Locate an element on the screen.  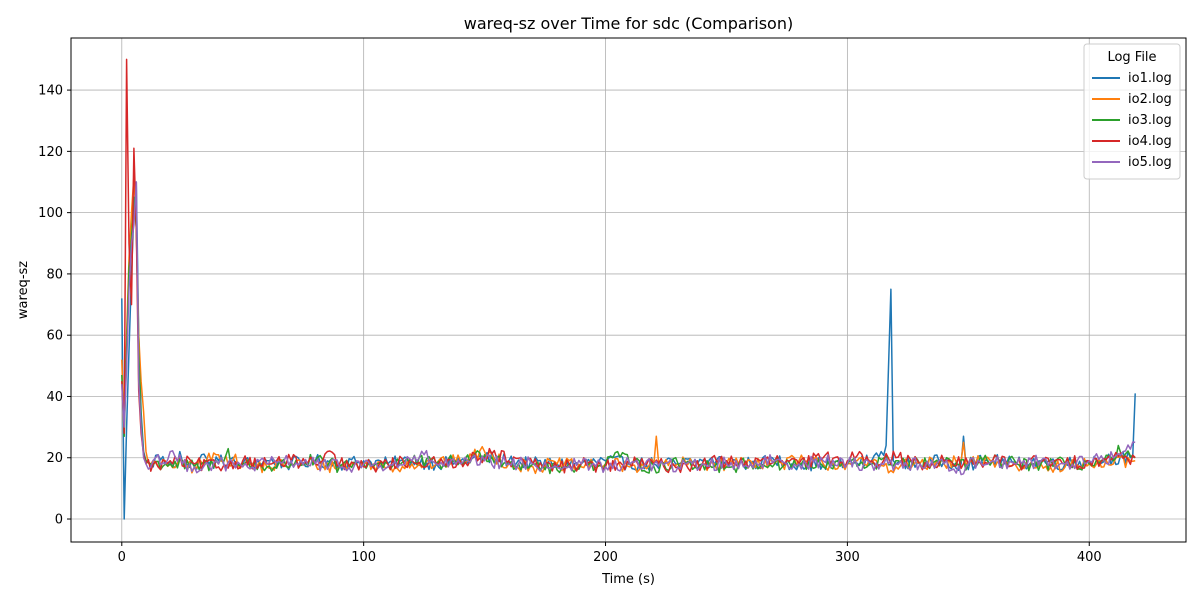
x-axis-label: Time (s) is located at coordinates (628, 579).